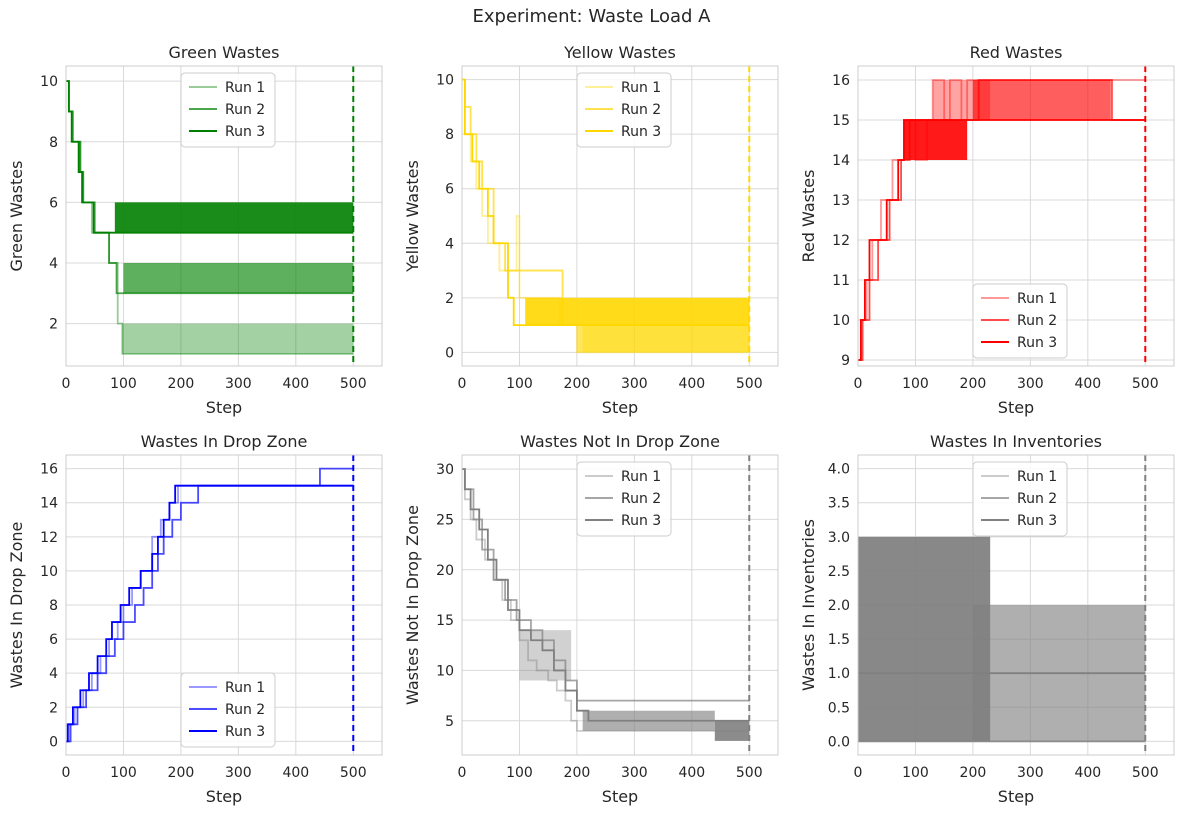  What do you see at coordinates (620, 441) in the screenshot?
I see `chart-title: Wastes Not In Drop Zone` at bounding box center [620, 441].